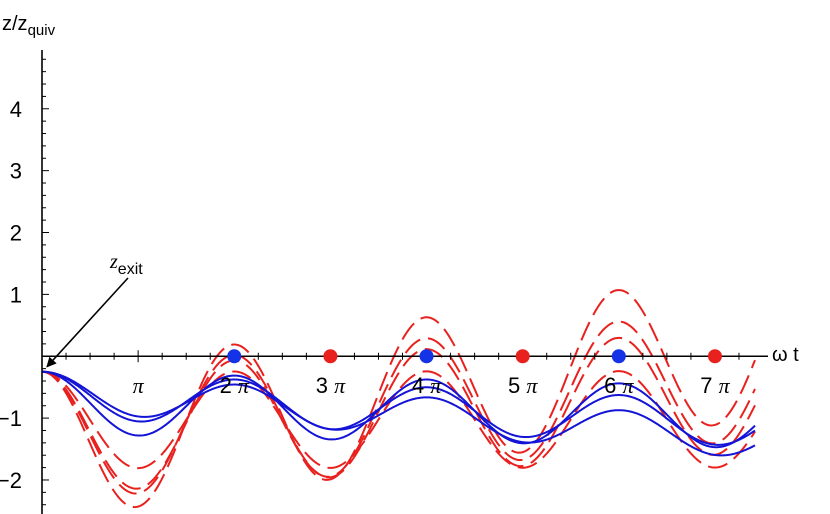 This screenshot has height=514, width=830. What do you see at coordinates (785, 355) in the screenshot?
I see `x-axis-title: ω t` at bounding box center [785, 355].